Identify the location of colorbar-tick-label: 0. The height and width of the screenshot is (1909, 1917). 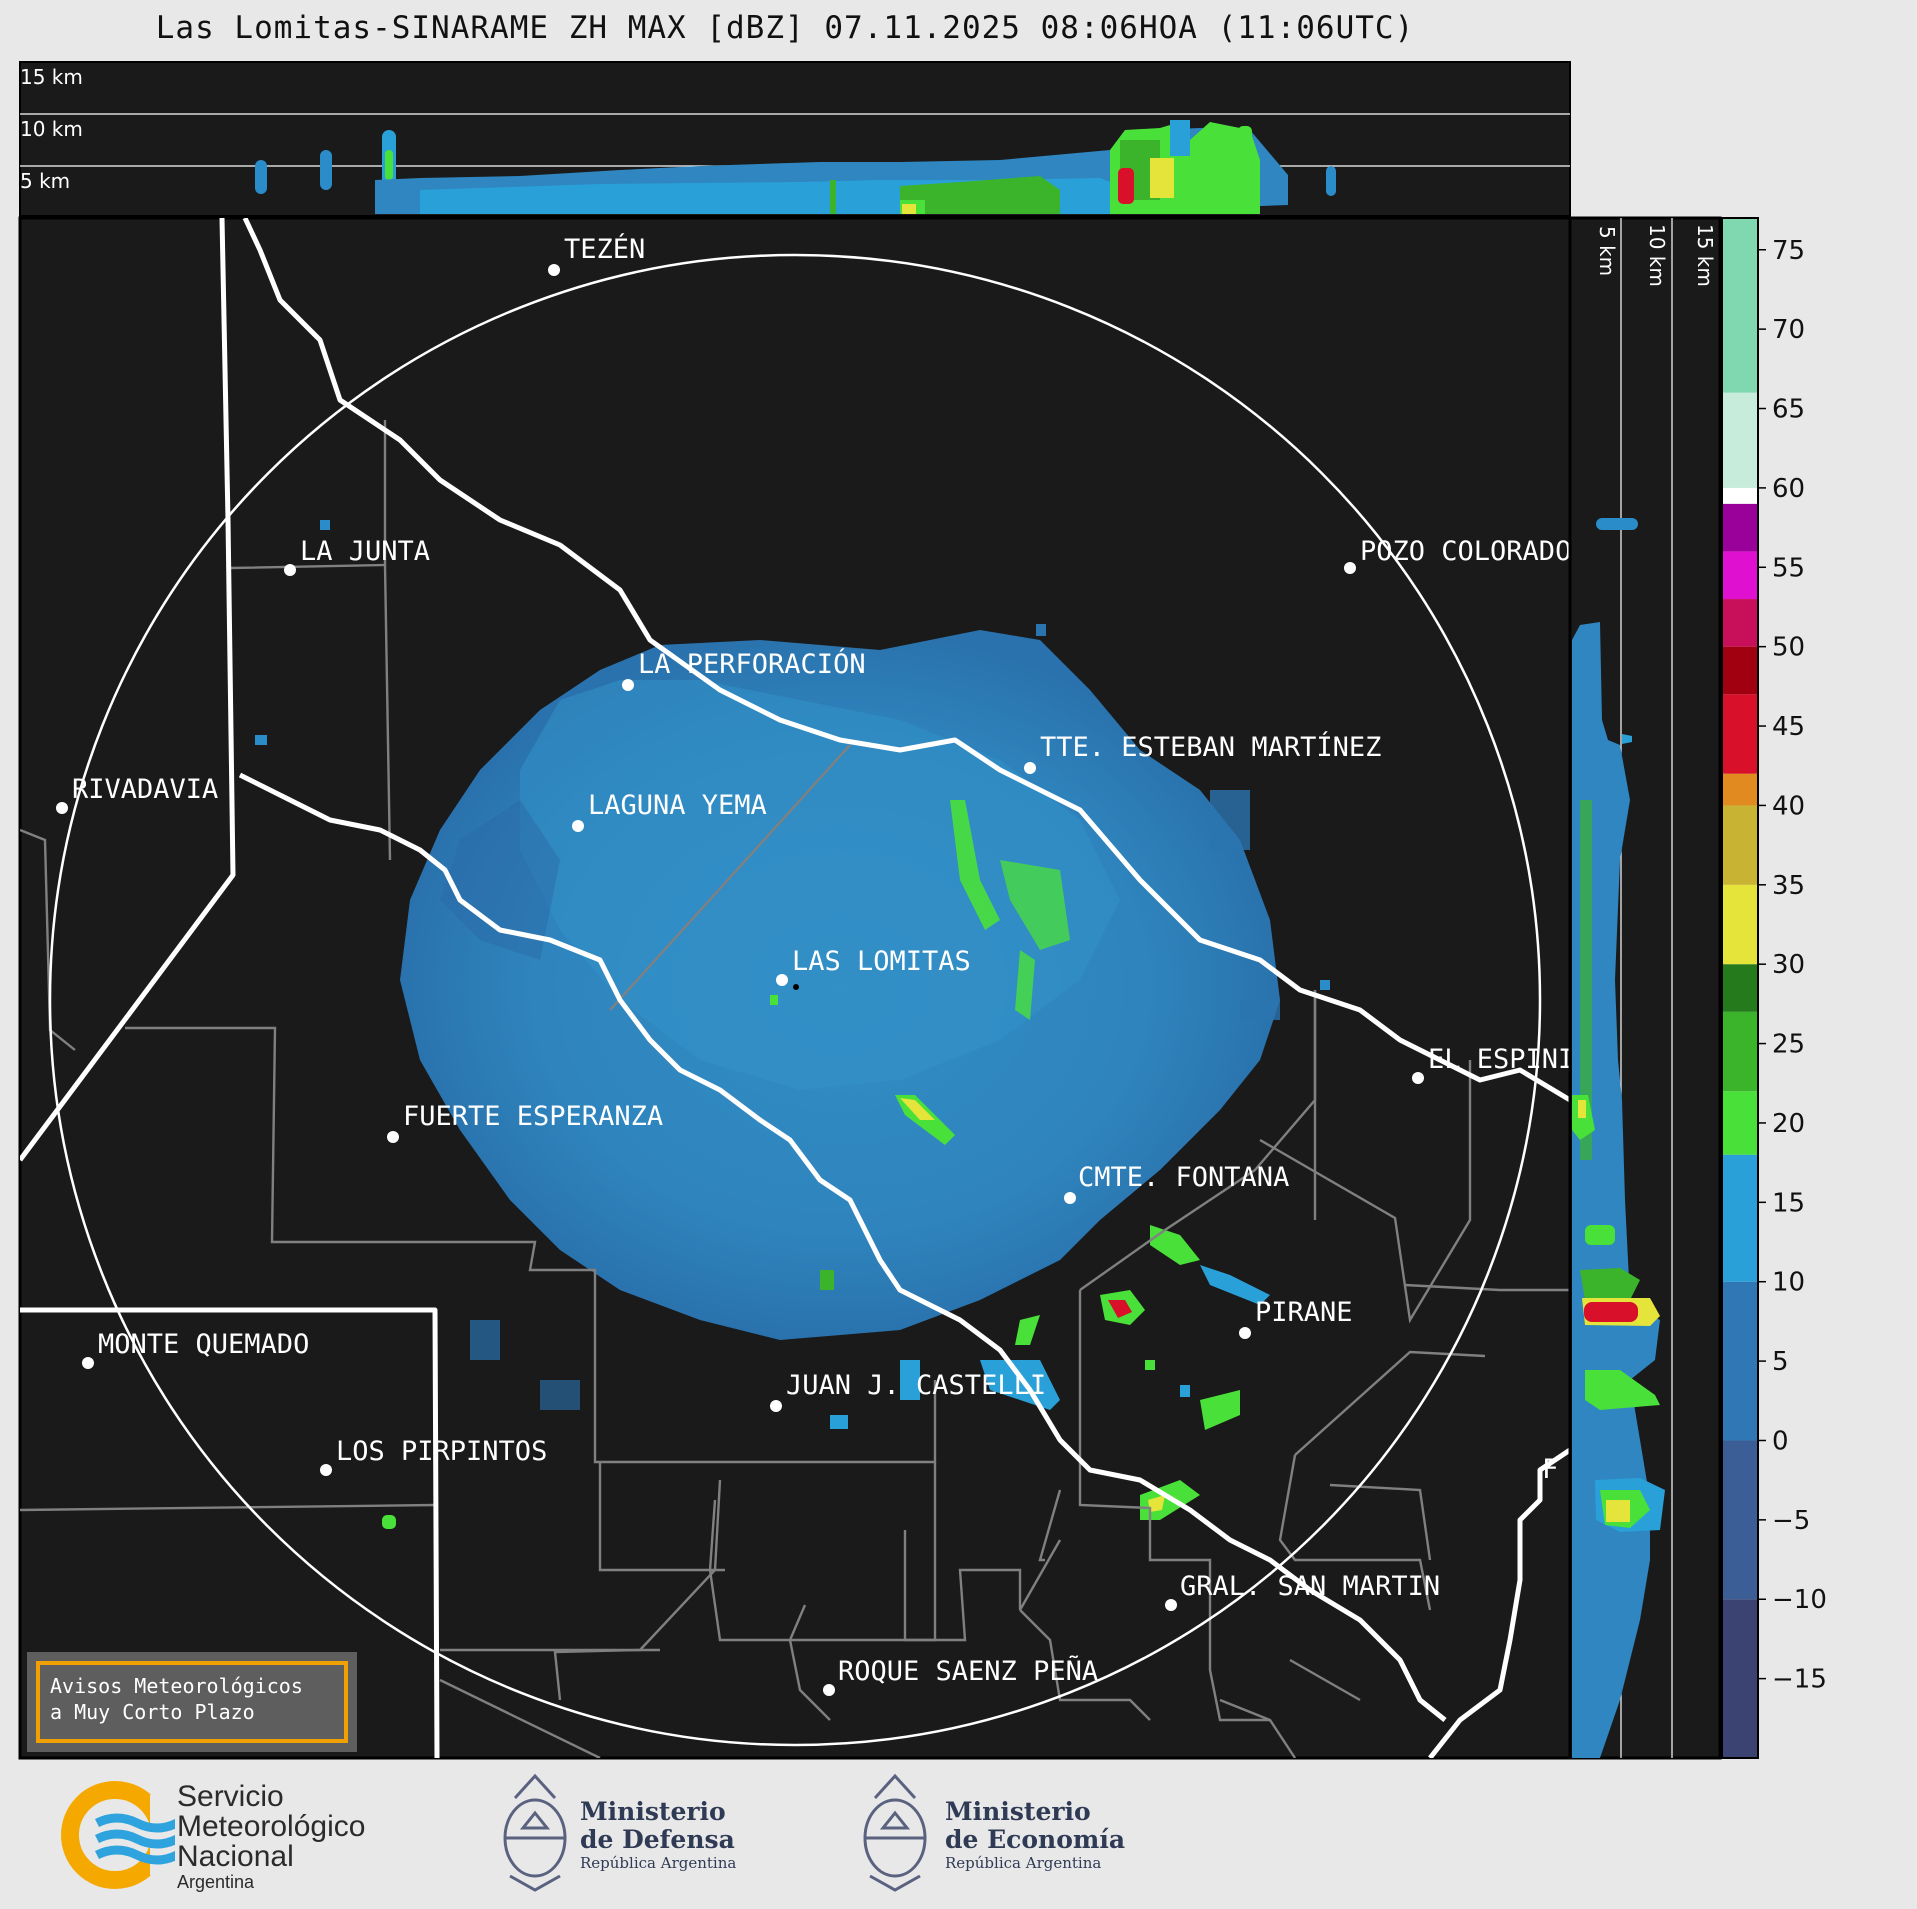
(1780, 1441).